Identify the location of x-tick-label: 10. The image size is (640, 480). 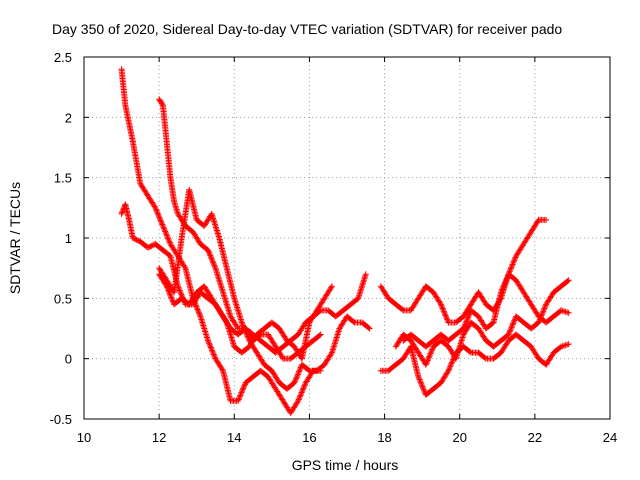
(84, 437).